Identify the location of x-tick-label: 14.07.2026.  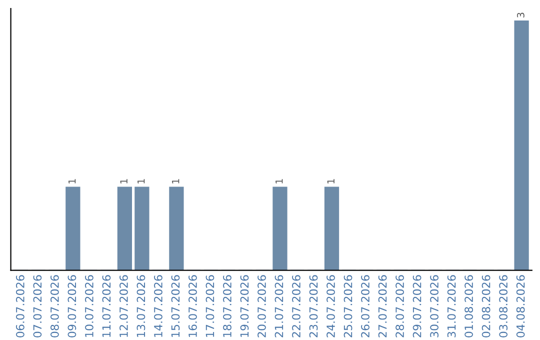
(158, 306).